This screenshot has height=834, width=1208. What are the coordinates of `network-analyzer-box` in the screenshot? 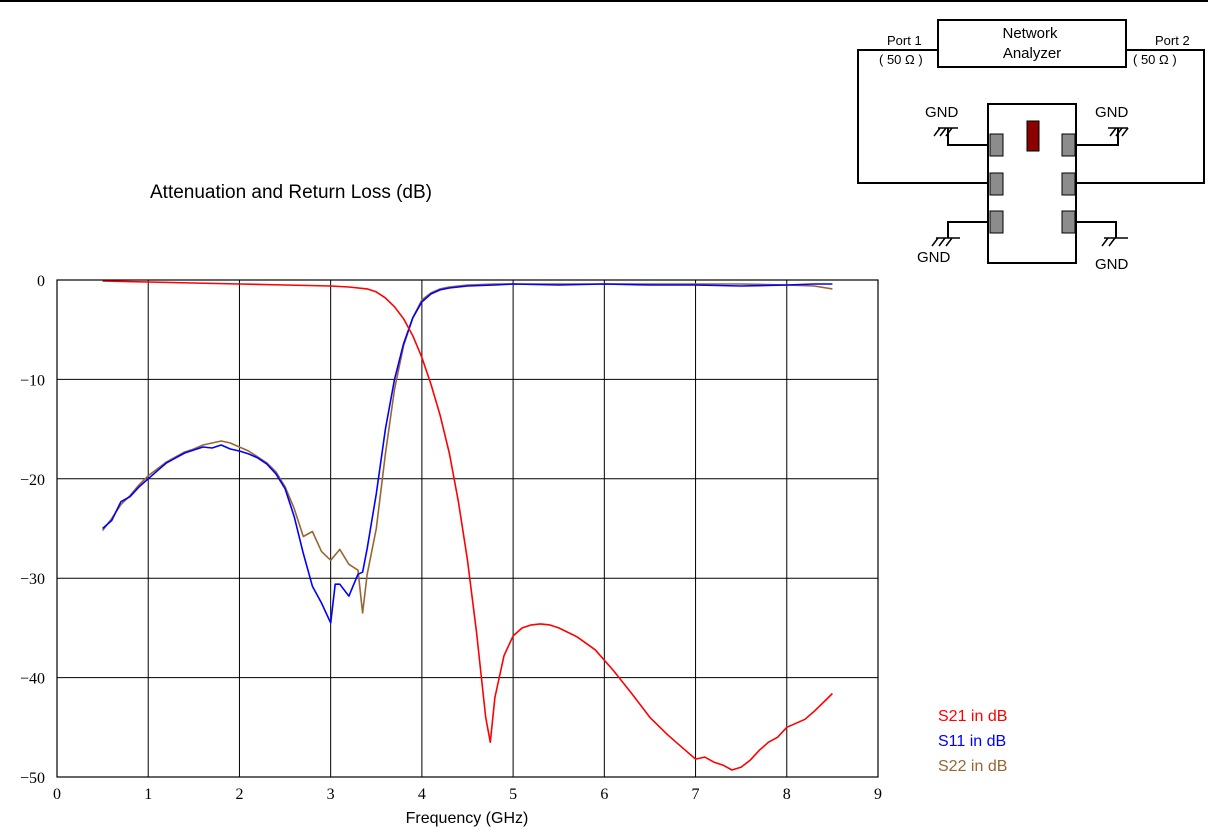 It's located at (1032, 43).